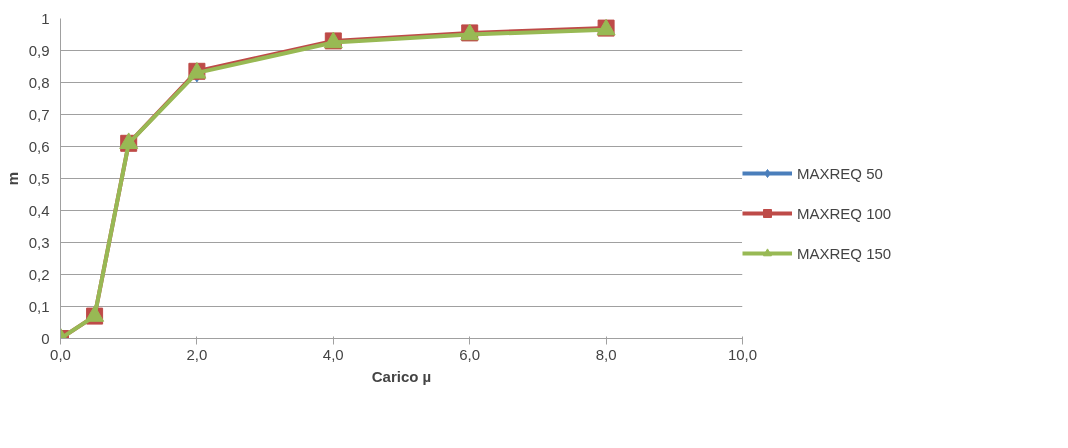 Image resolution: width=1068 pixels, height=448 pixels. What do you see at coordinates (606, 354) in the screenshot?
I see `x-tick-label: 8,0` at bounding box center [606, 354].